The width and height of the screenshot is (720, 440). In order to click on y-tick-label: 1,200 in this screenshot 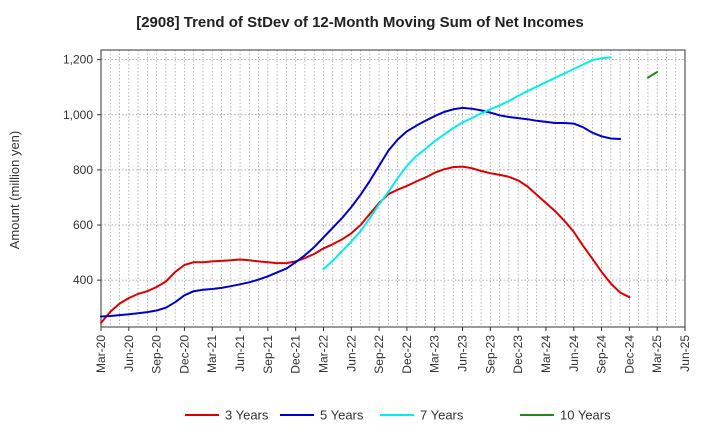, I will do `click(78, 60)`.